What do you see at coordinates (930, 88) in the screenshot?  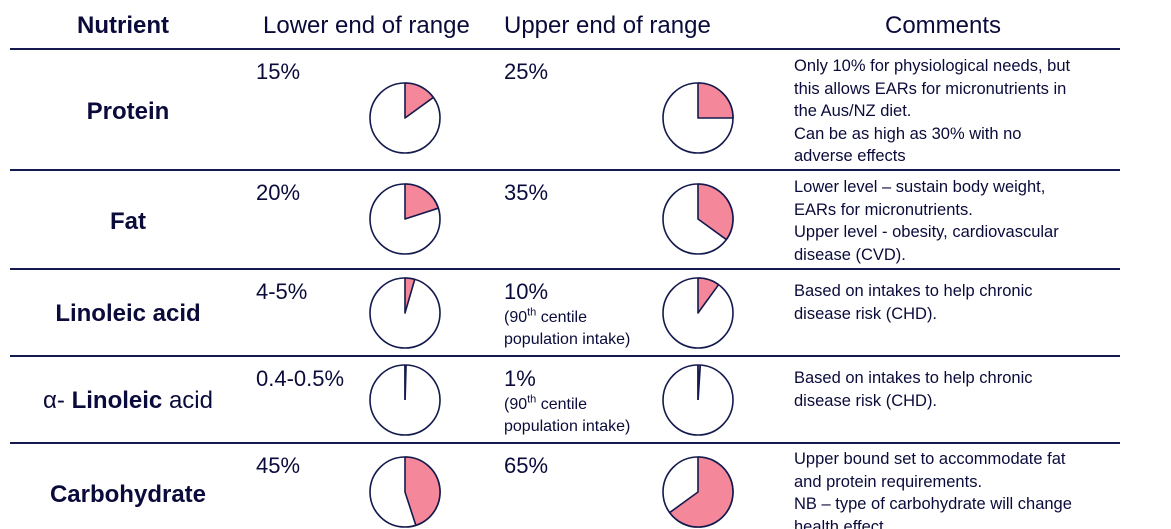 I see `comment-line: this allows EARs for micronutrients in` at bounding box center [930, 88].